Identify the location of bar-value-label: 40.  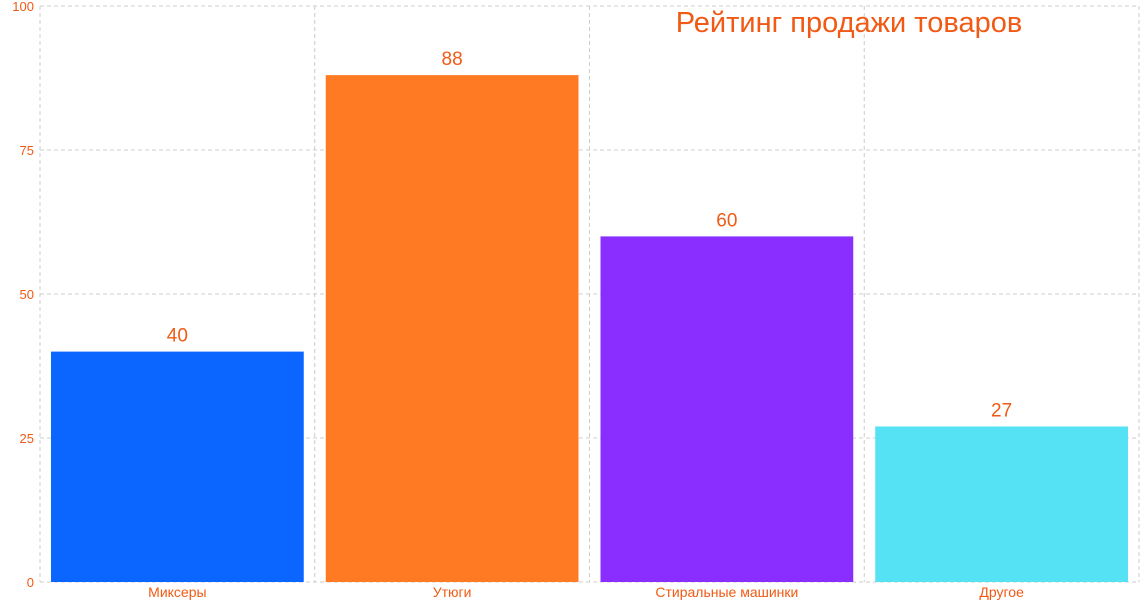
(177, 336).